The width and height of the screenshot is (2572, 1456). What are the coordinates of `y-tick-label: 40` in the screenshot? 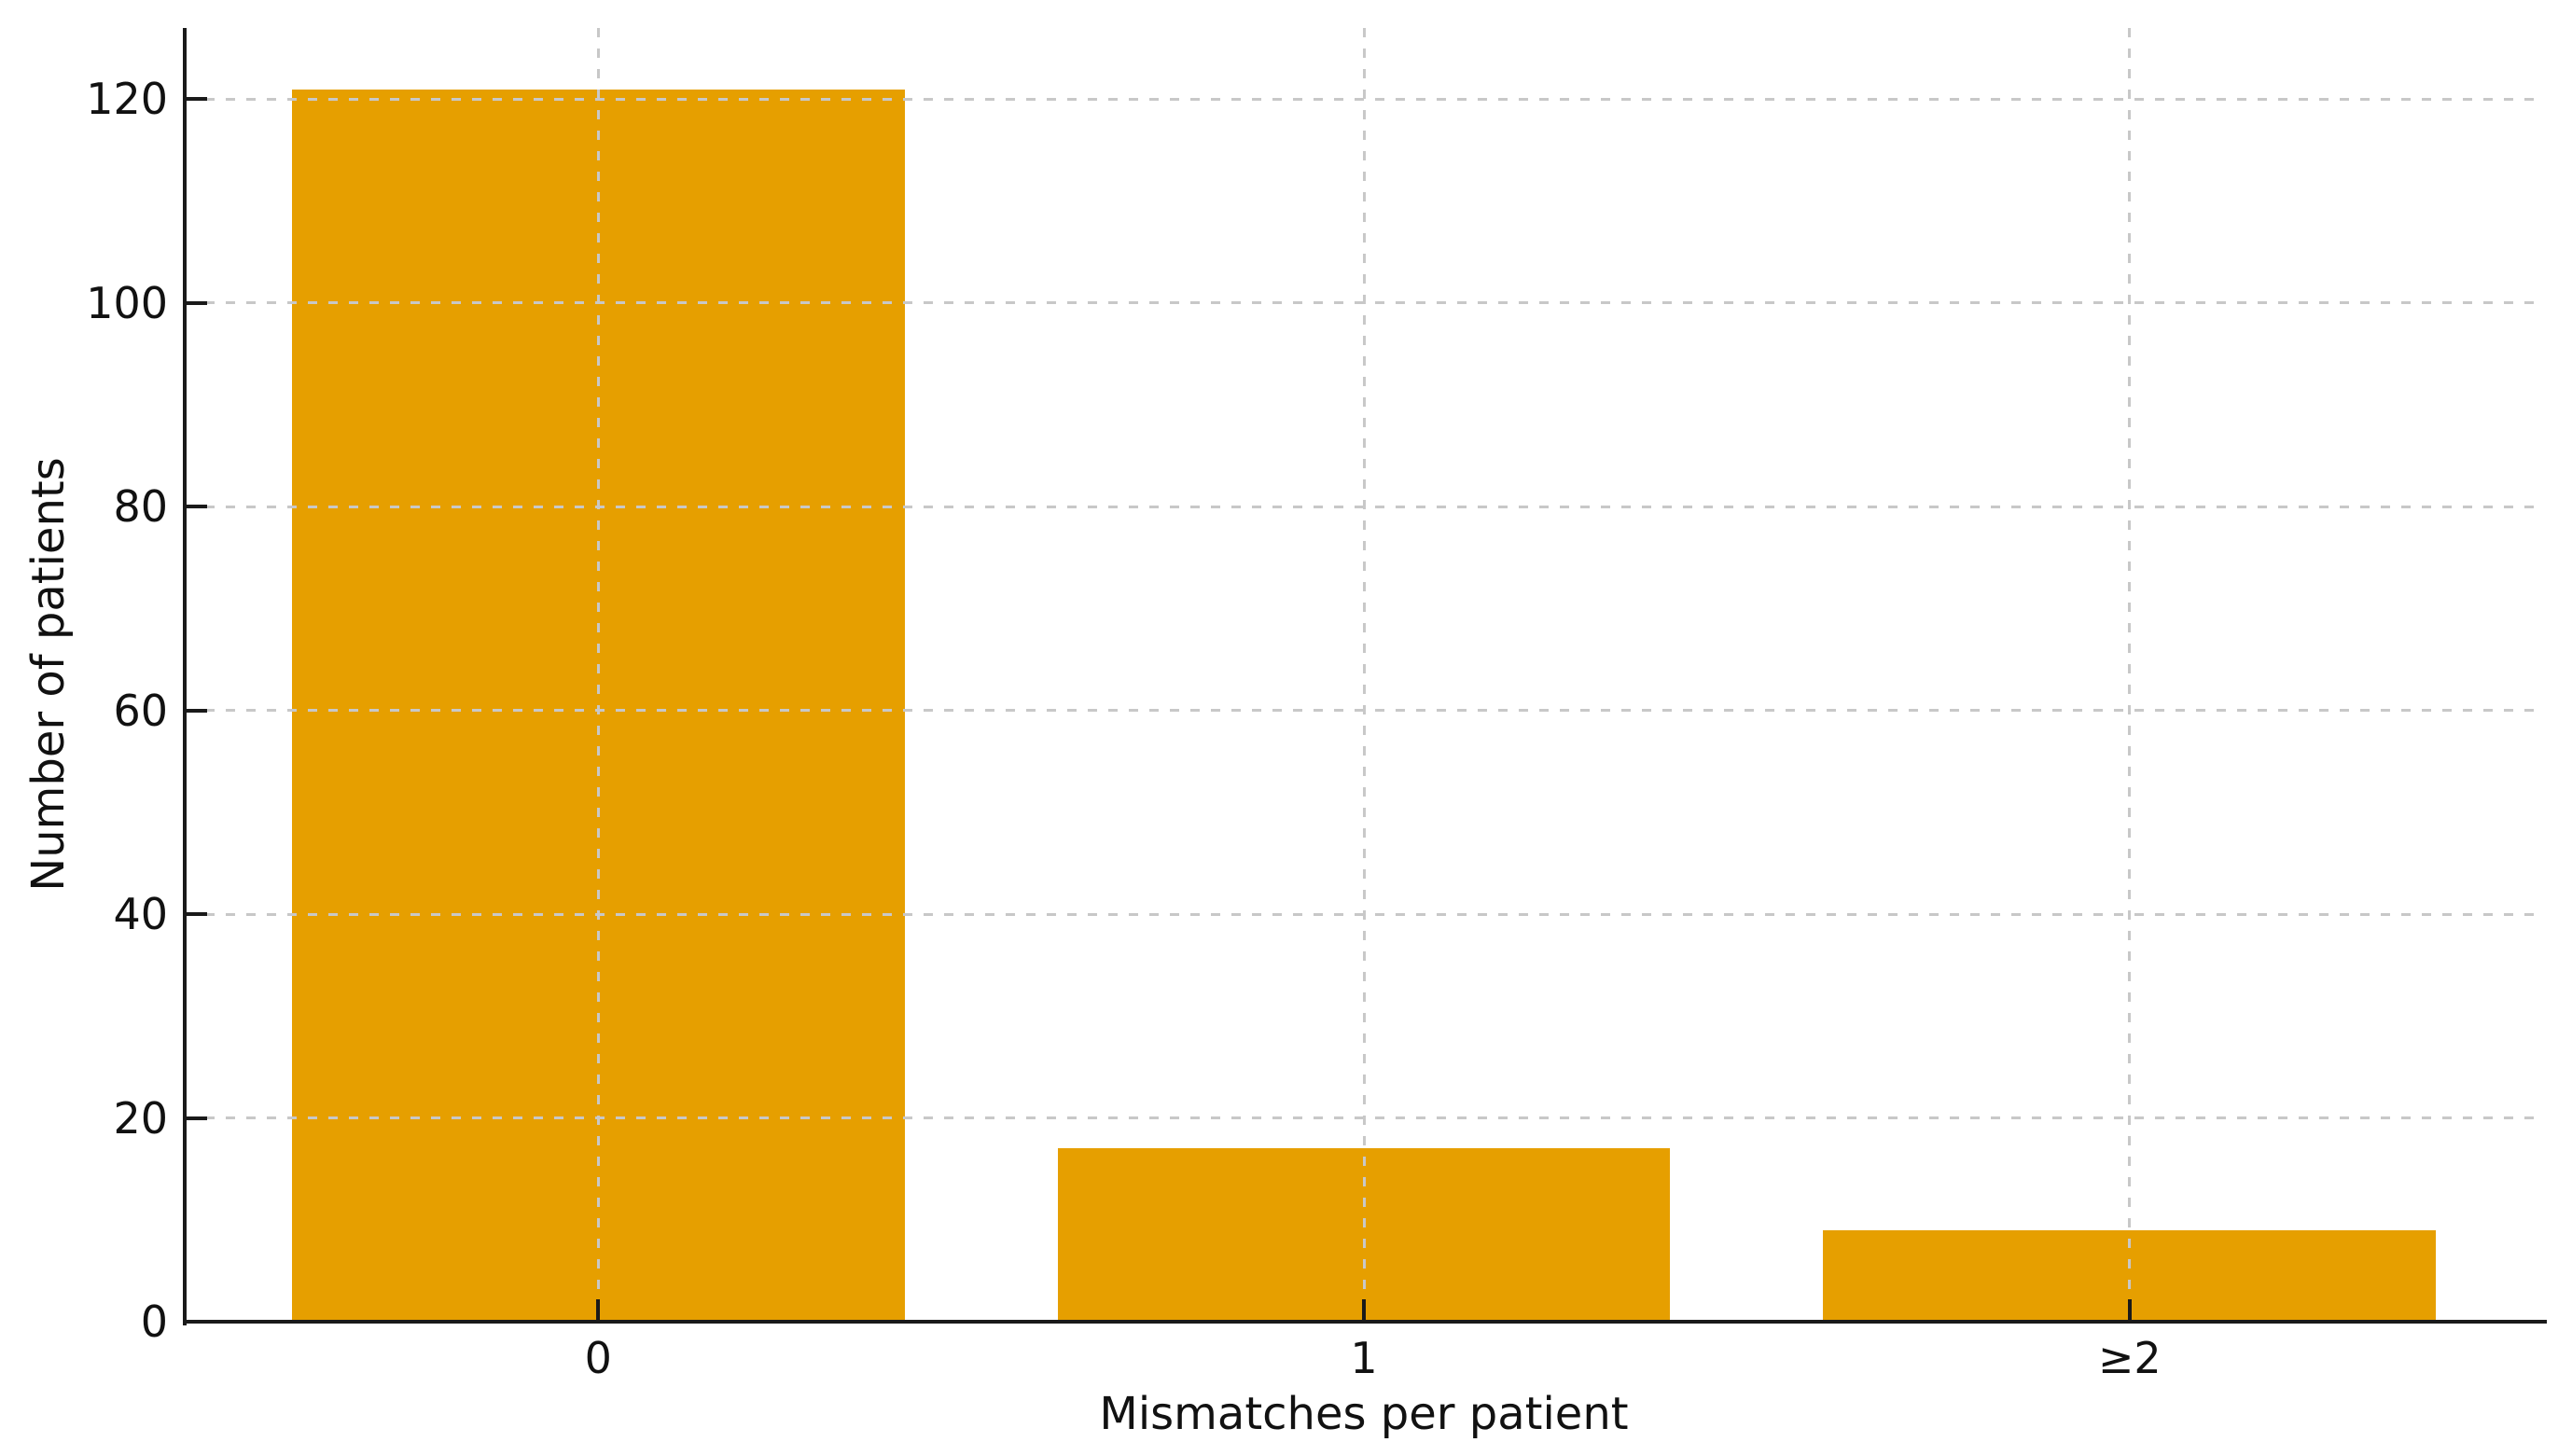 It's located at (140, 914).